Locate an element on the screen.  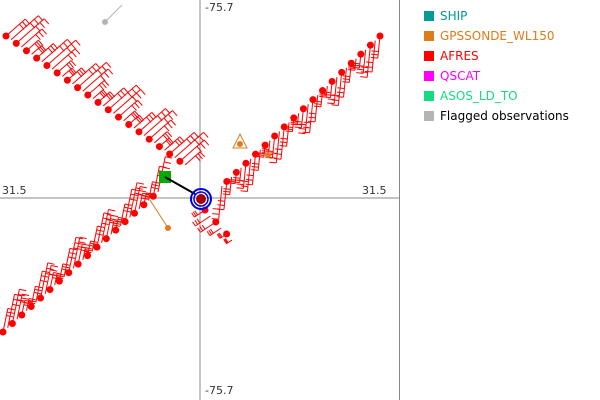
legend-item: GPSSONDE_WL150 is located at coordinates (496, 36).